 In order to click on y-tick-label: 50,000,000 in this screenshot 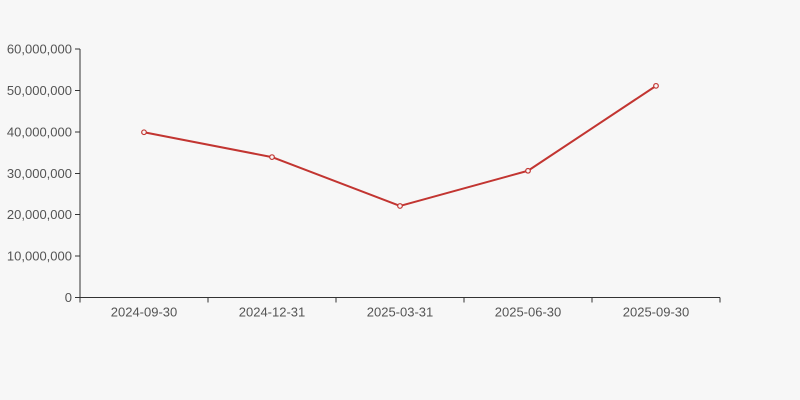, I will do `click(39, 90)`.